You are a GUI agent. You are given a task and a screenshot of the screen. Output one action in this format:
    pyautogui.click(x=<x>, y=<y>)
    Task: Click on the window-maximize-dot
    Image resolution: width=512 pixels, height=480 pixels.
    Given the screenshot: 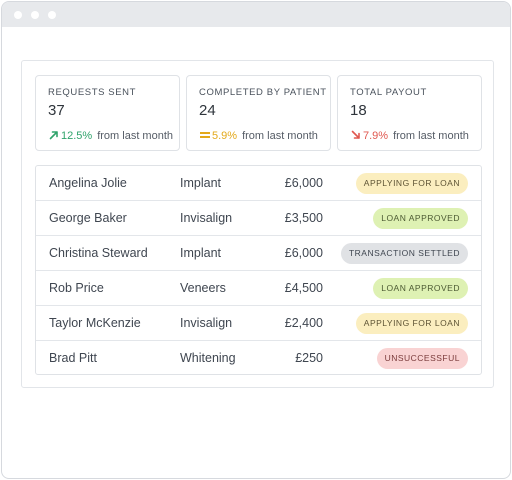 What is the action you would take?
    pyautogui.click(x=52, y=15)
    